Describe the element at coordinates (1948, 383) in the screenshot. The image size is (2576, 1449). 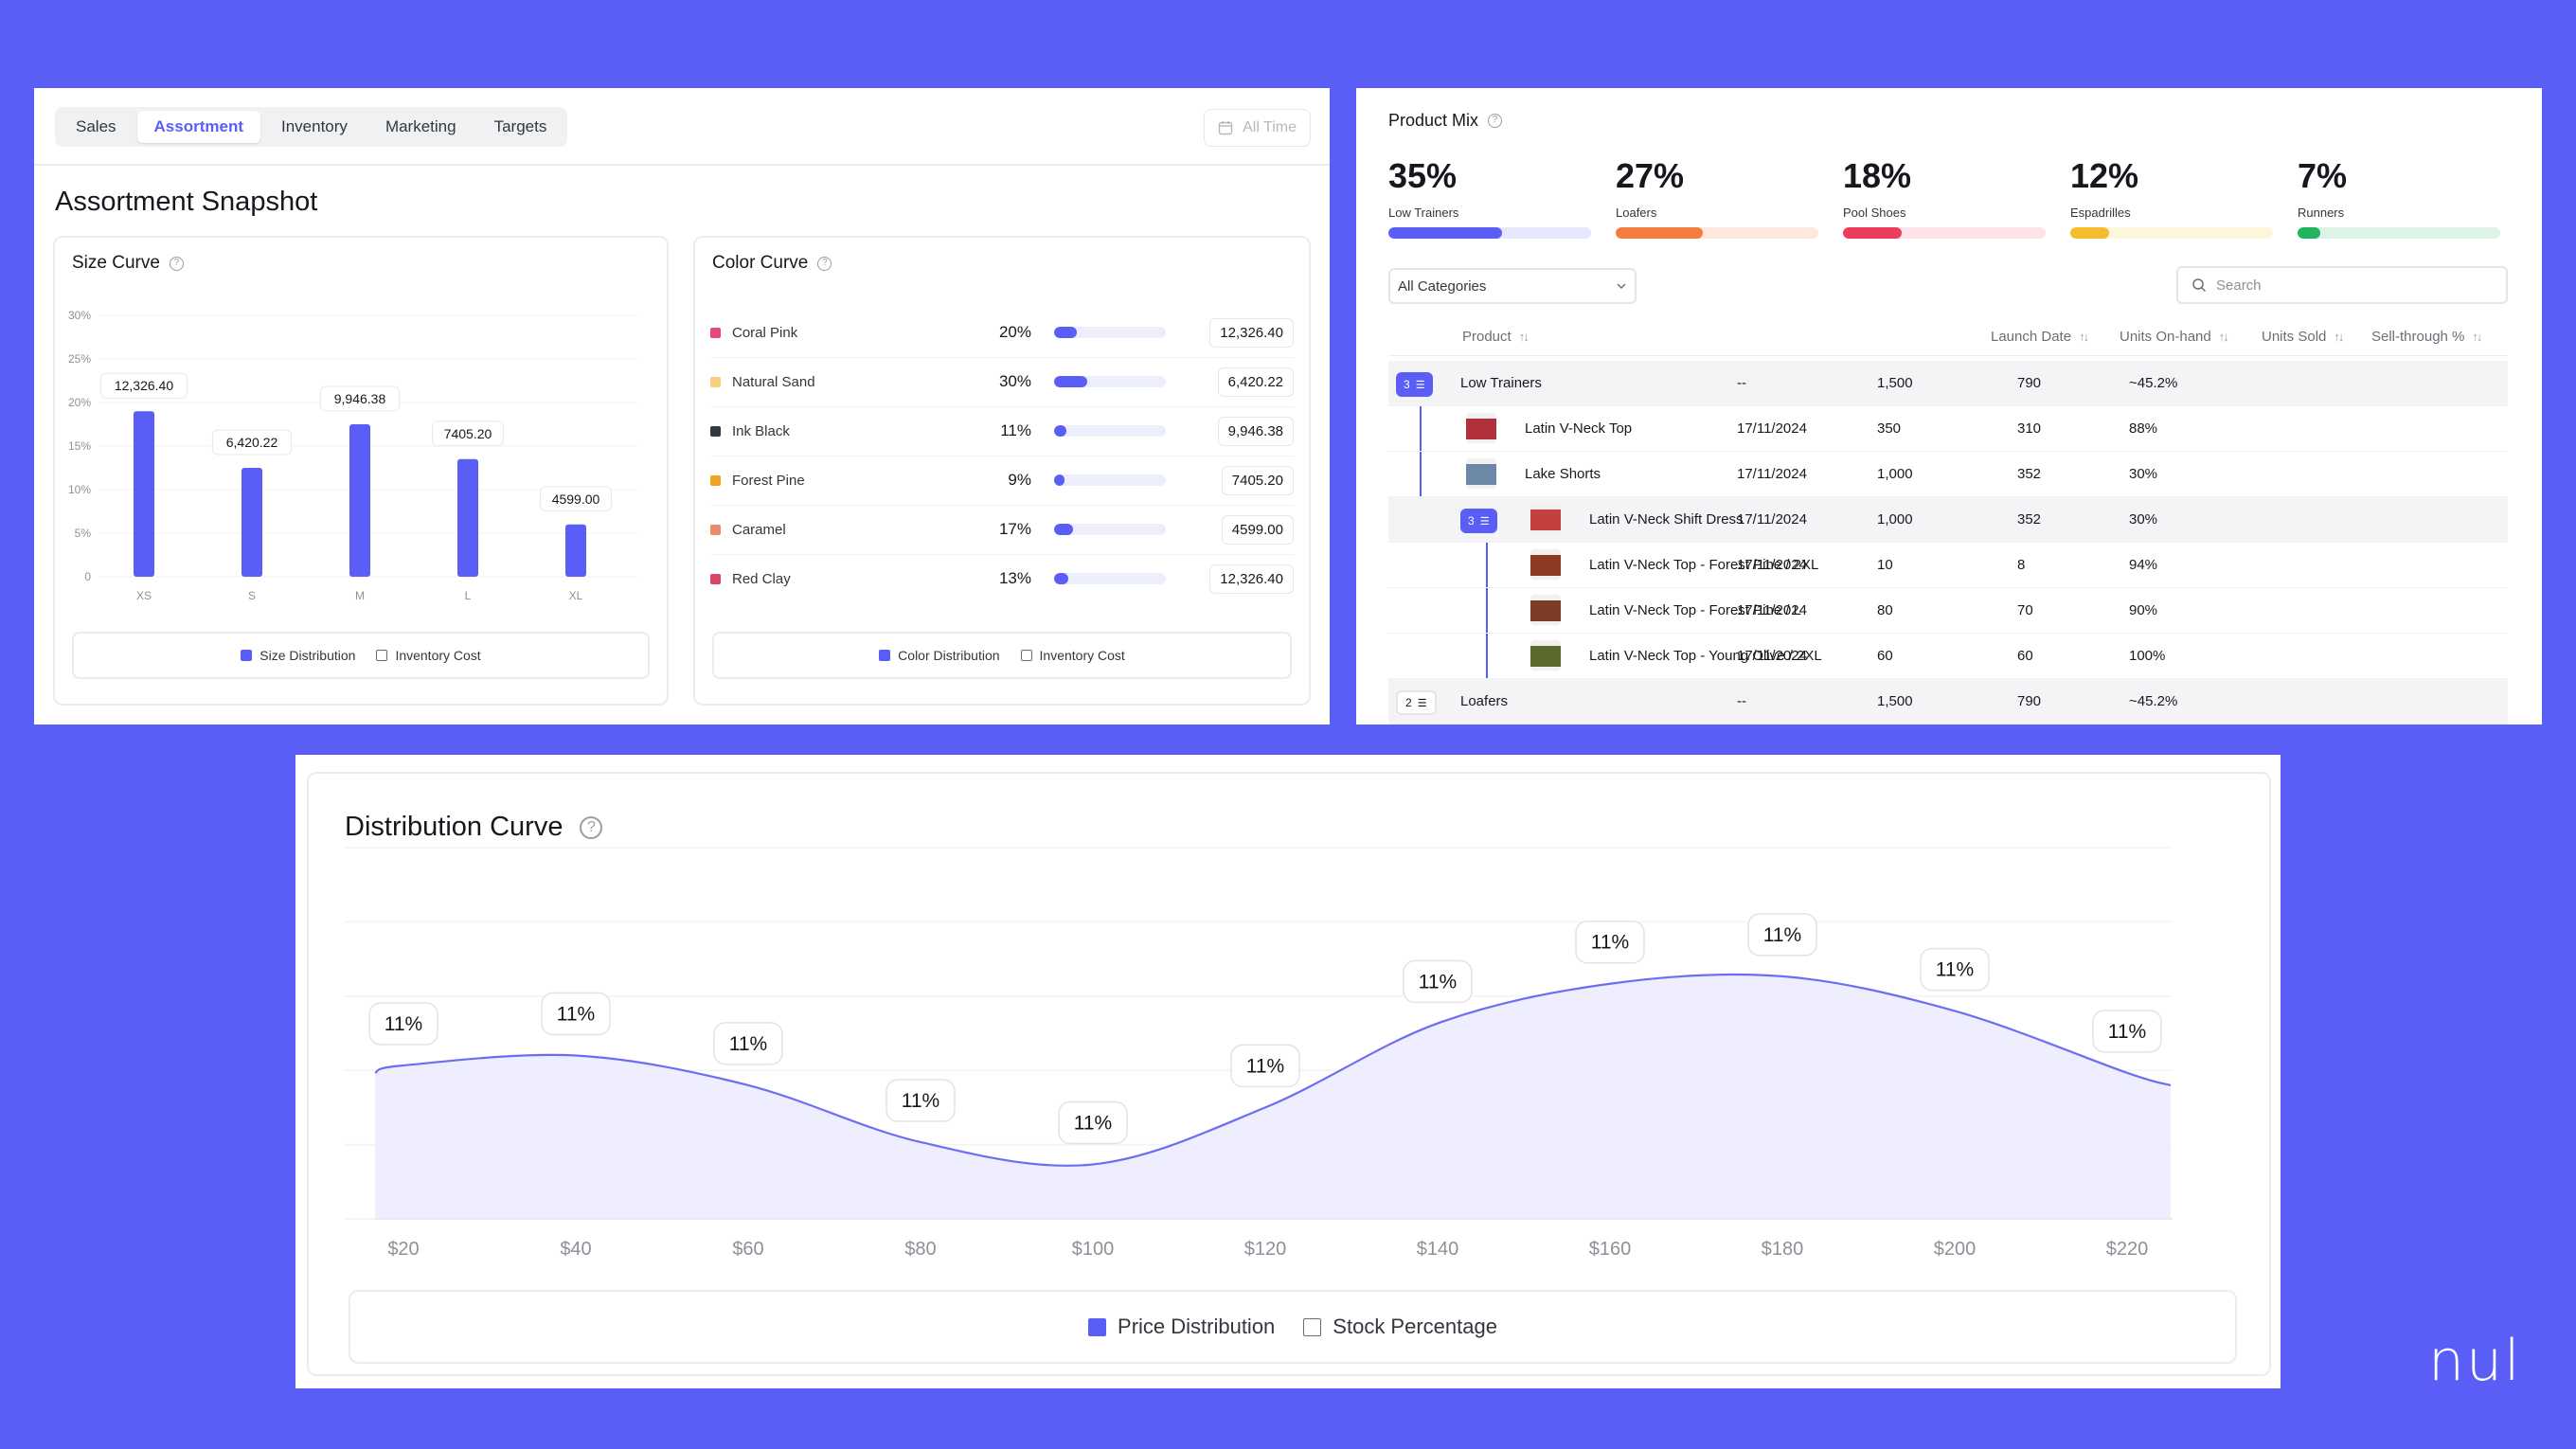
I see `table-row: 3 ☰ Low Trainers -- 1,500 790 ~45.2%` at that location.